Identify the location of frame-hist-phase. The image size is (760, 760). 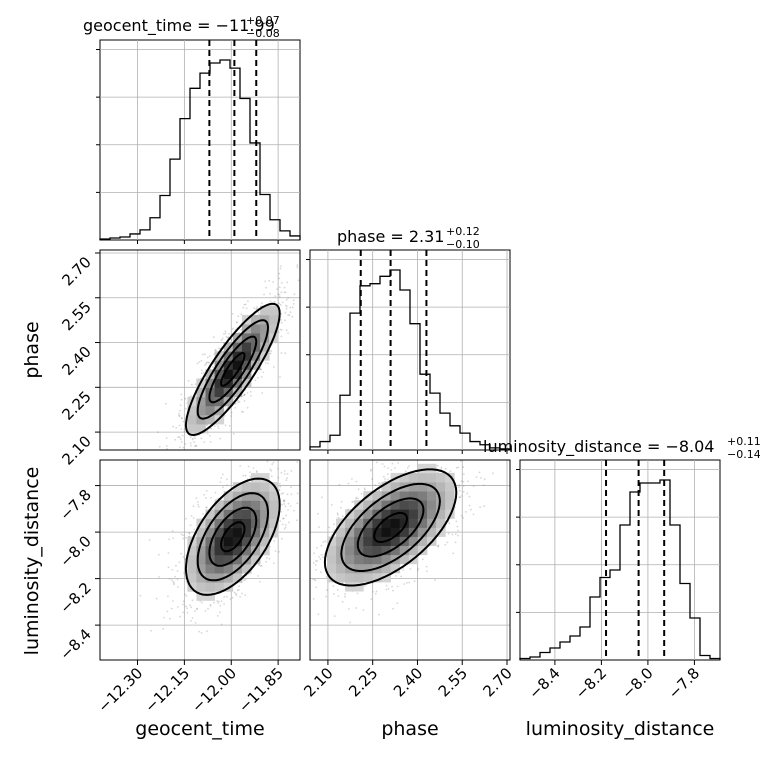
(410, 350).